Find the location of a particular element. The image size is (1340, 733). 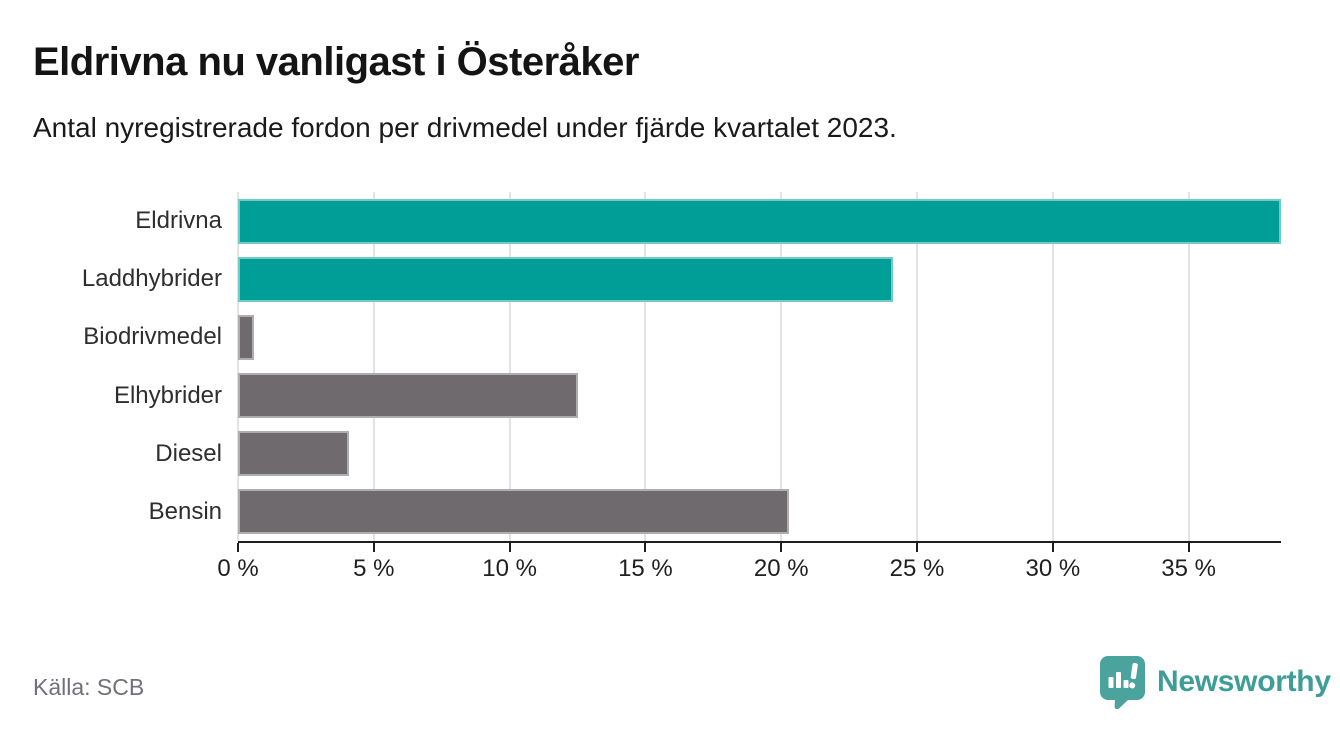

tick-label: 15 % is located at coordinates (645, 568).